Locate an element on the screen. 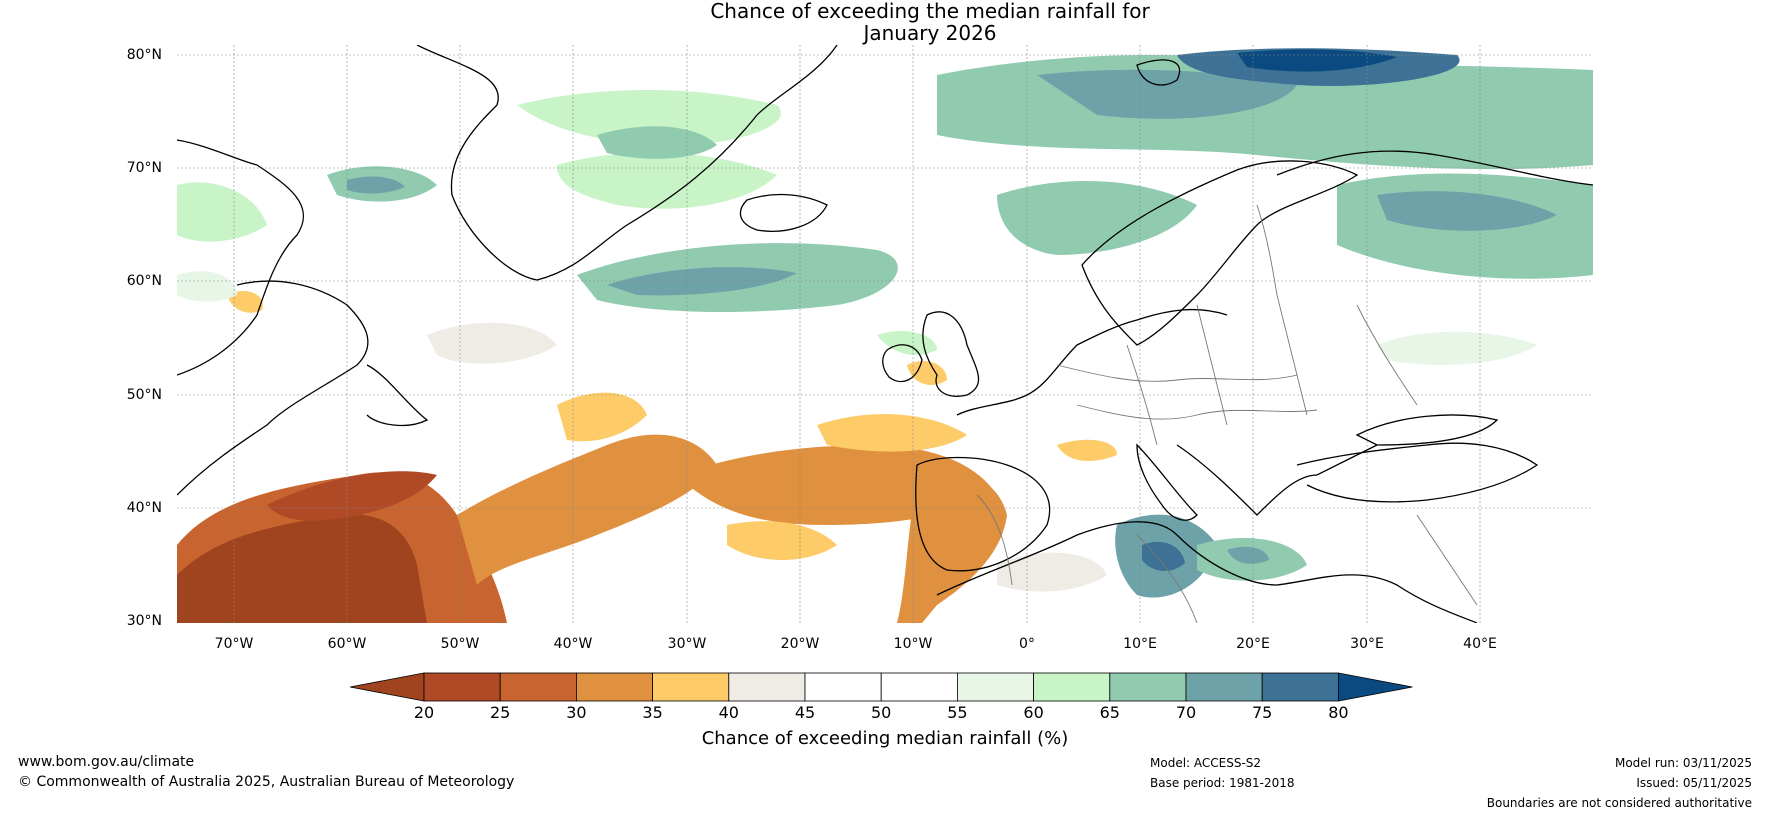 The width and height of the screenshot is (1770, 816). lon-label: 50°W is located at coordinates (460, 644).